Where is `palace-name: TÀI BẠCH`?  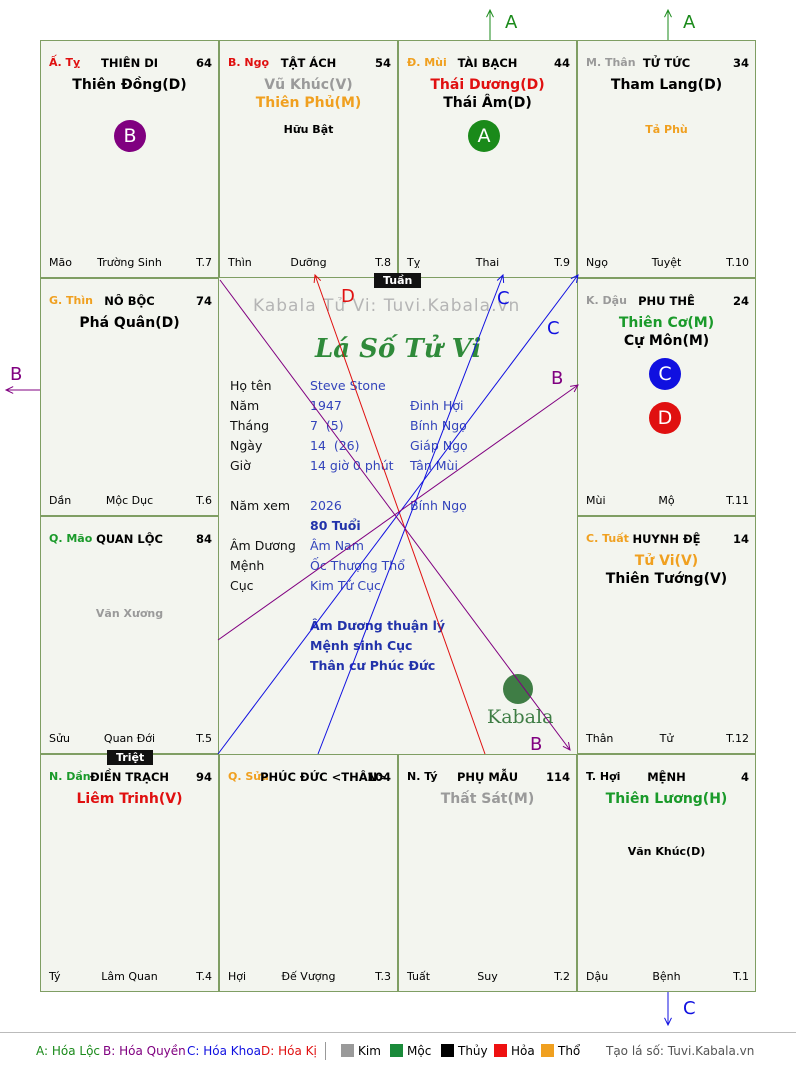 palace-name: TÀI BẠCH is located at coordinates (487, 63).